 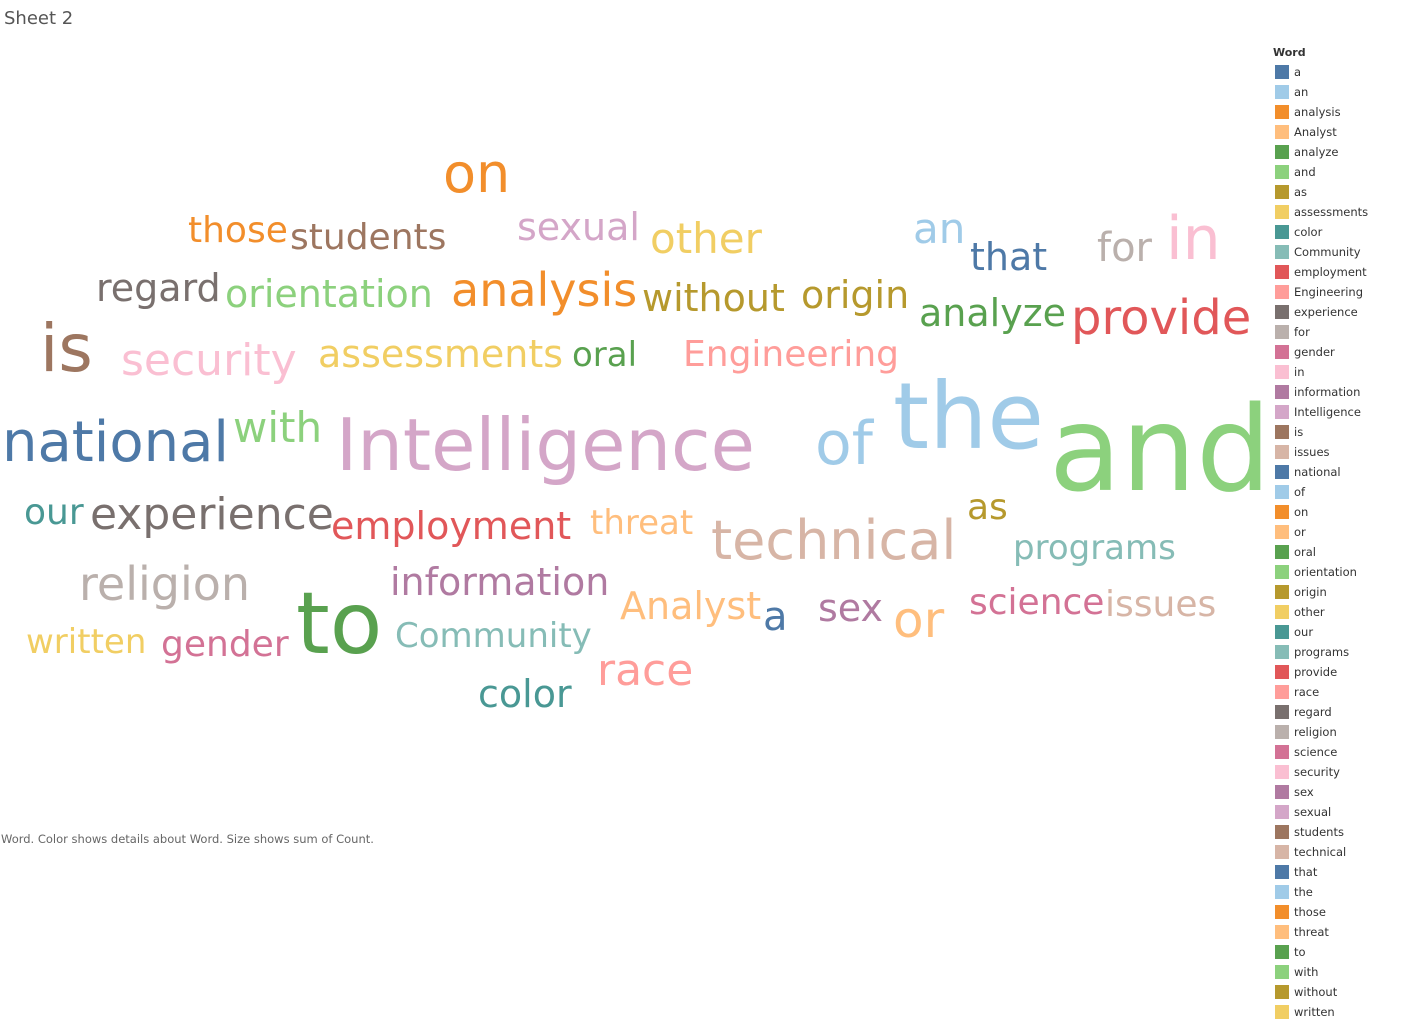 I want to click on legend-item: analysis, so click(x=1341, y=112).